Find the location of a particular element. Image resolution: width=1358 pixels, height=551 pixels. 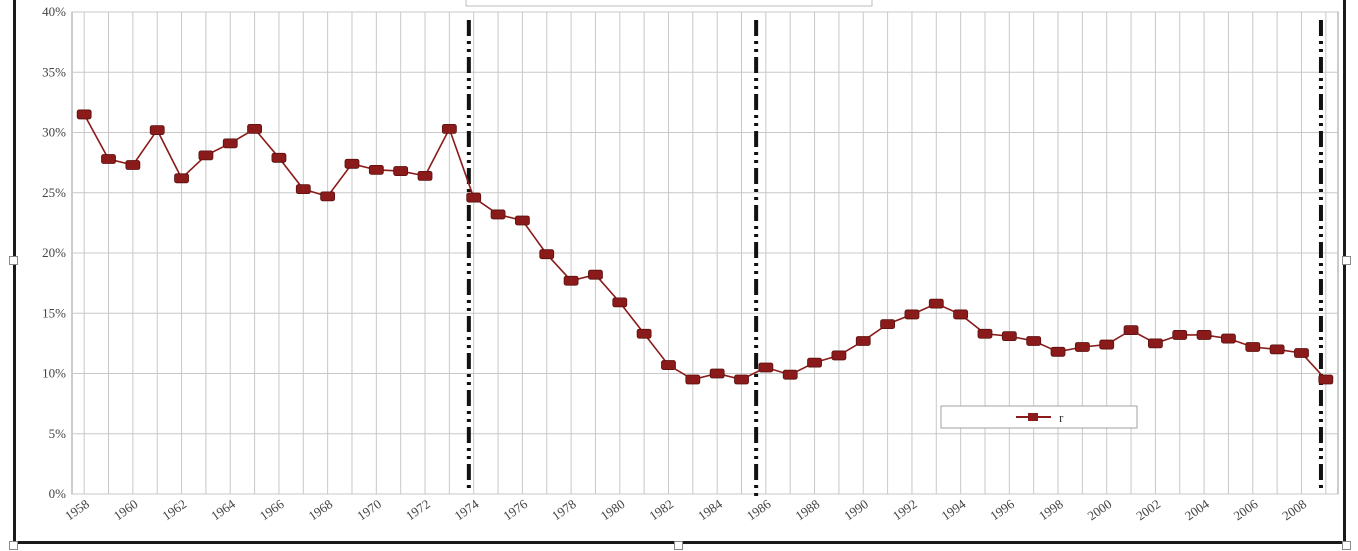

legend-label: r is located at coordinates (1061, 417).